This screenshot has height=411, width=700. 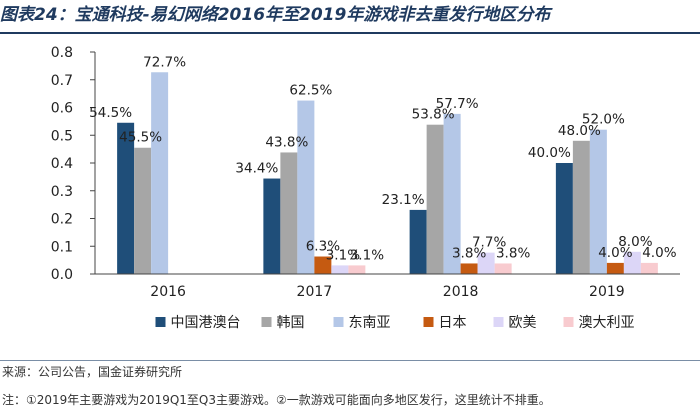 What do you see at coordinates (350, 360) in the screenshot?
I see `footer-divider` at bounding box center [350, 360].